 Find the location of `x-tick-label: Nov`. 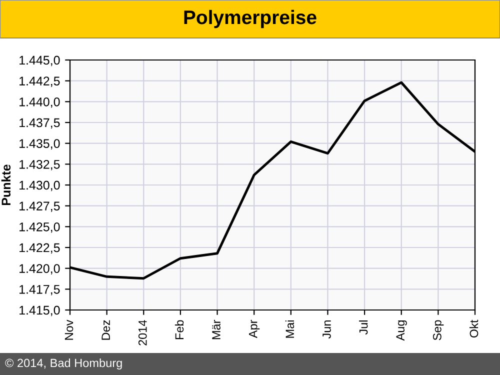

x-tick-label: Nov is located at coordinates (69, 330).